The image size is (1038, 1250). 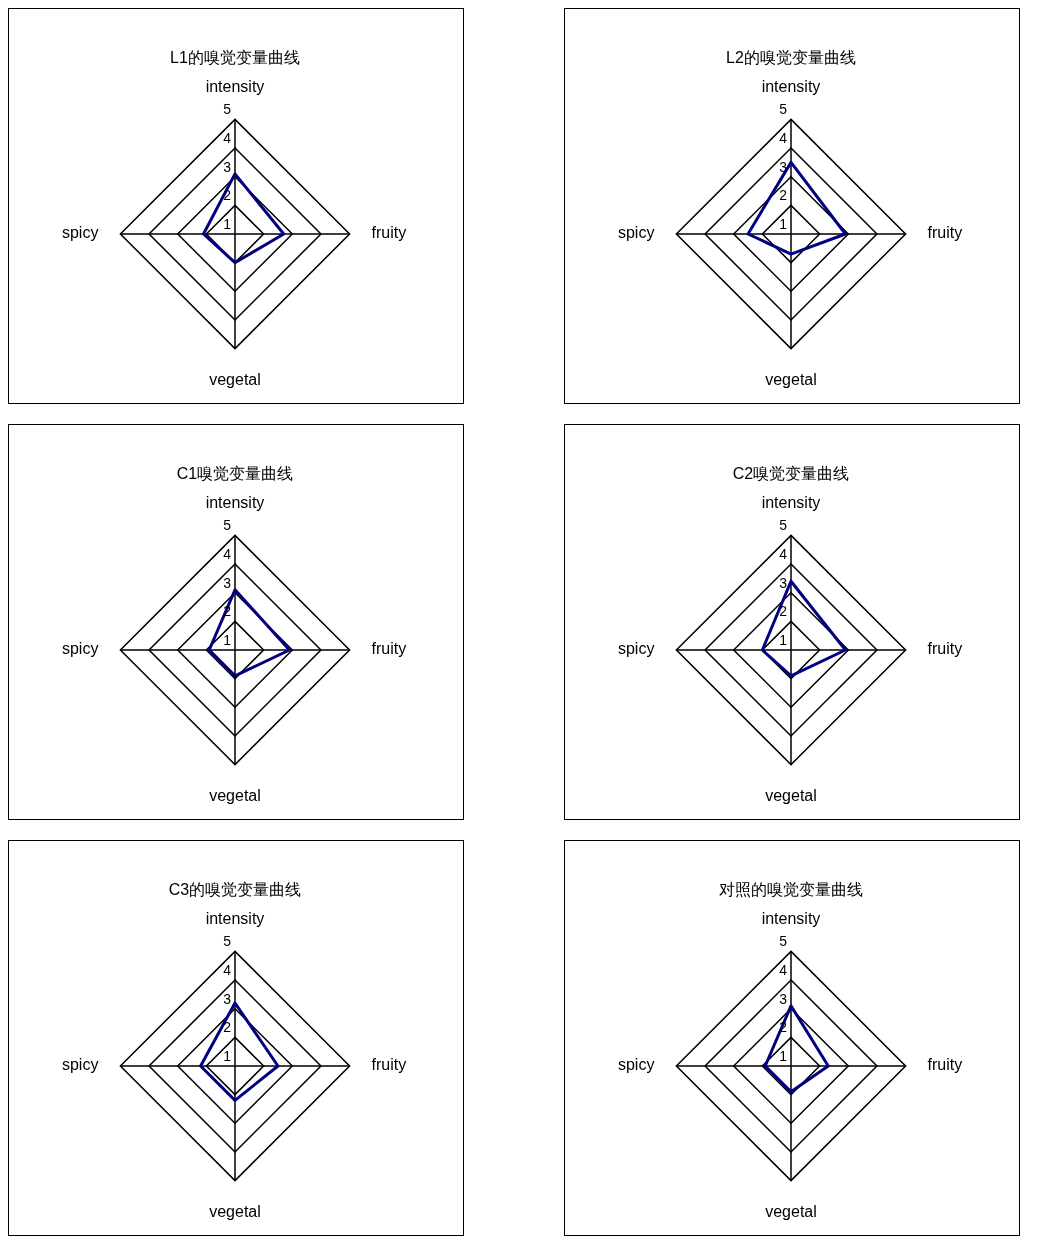 What do you see at coordinates (791, 474) in the screenshot?
I see `chart-title: C2嗅觉变量曲线` at bounding box center [791, 474].